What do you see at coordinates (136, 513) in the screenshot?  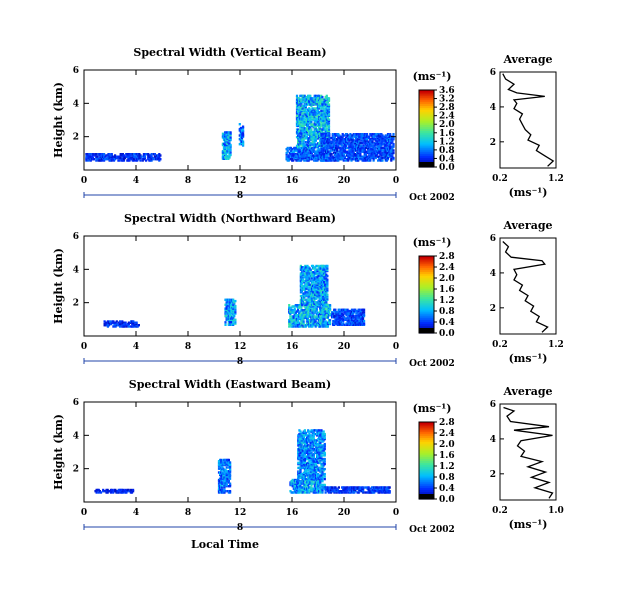 I see `x-tick-label: 4` at bounding box center [136, 513].